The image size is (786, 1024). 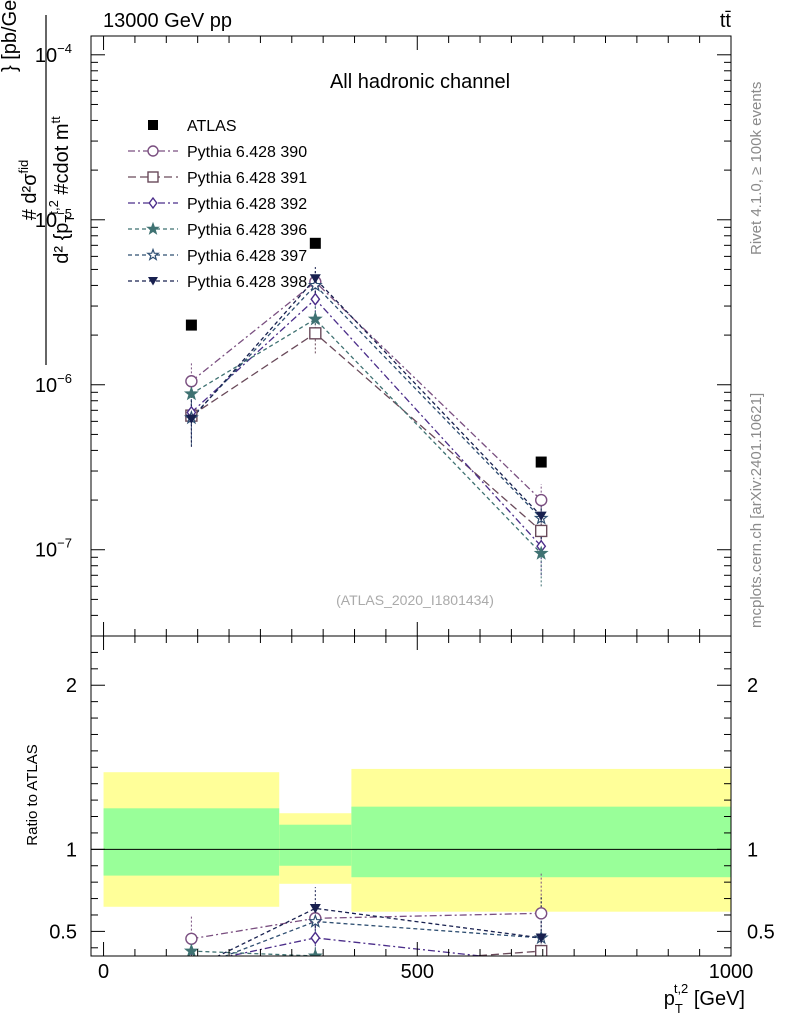 I want to click on main-y-axis-label: # d²σfid d² {pTt,2 #cdot mtt } [pb/GeV²], so click(x=38, y=182).